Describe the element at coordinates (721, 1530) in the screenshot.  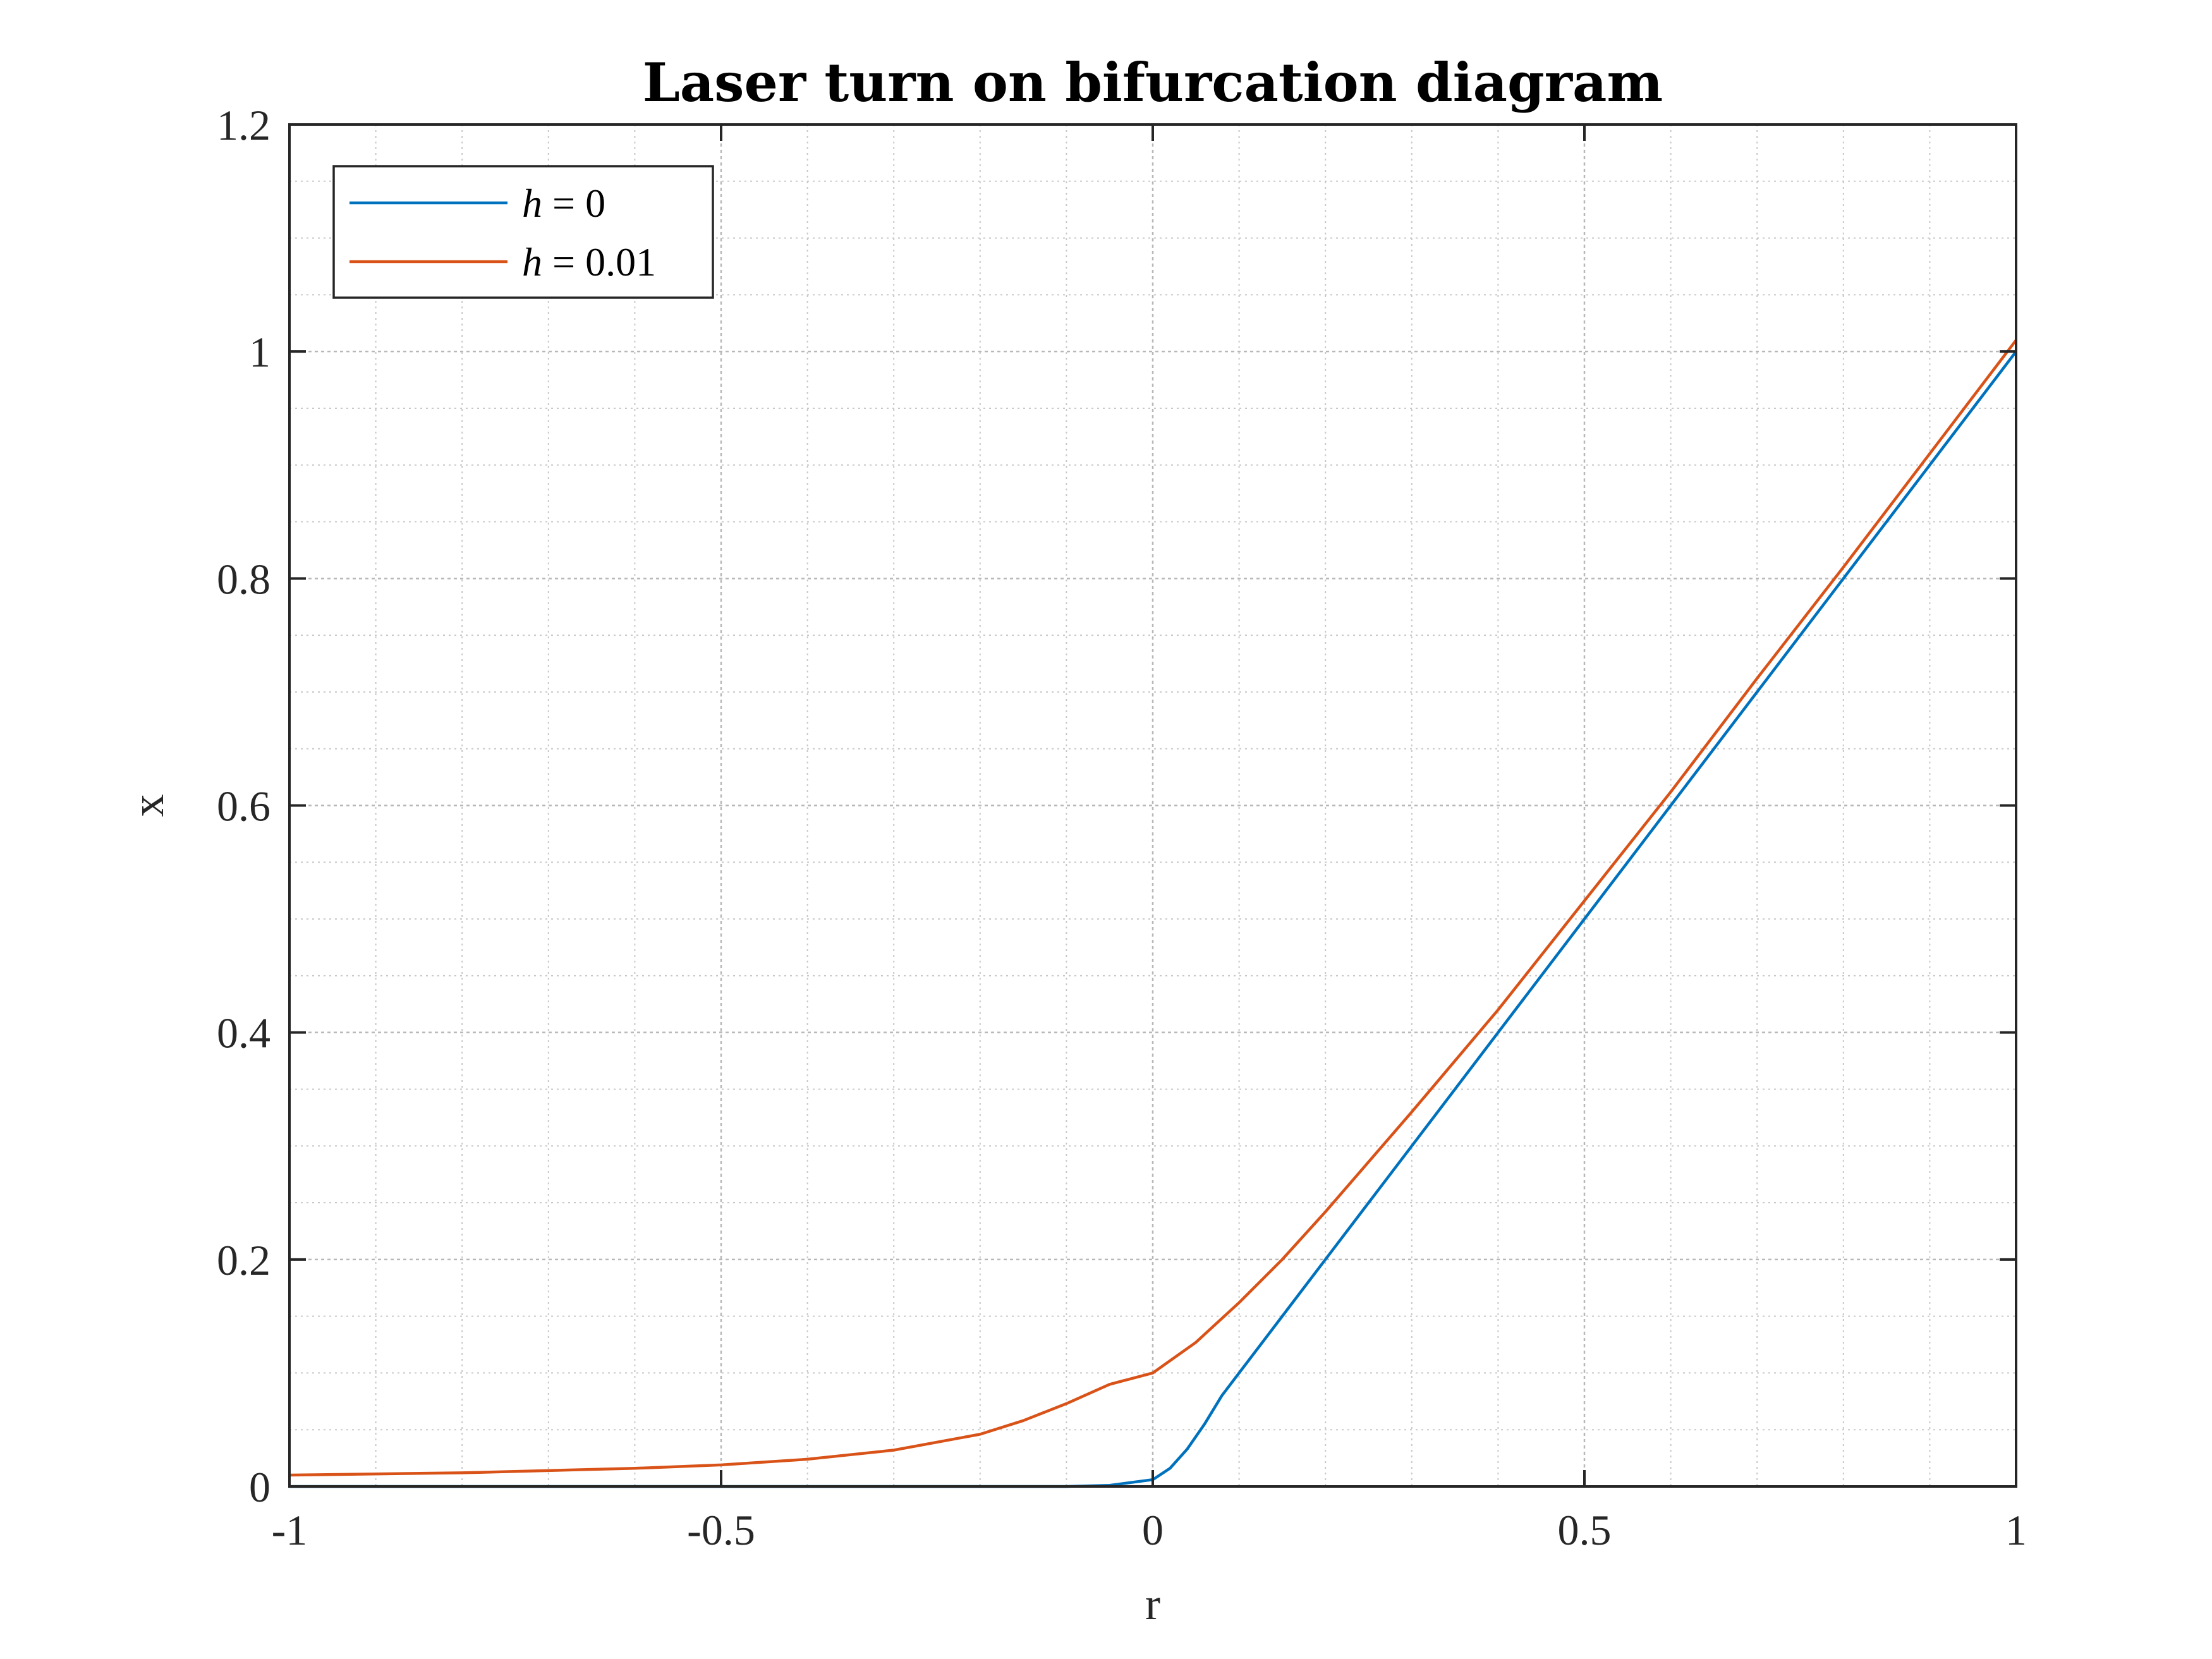
I see `x-tick-label: -0.5` at that location.